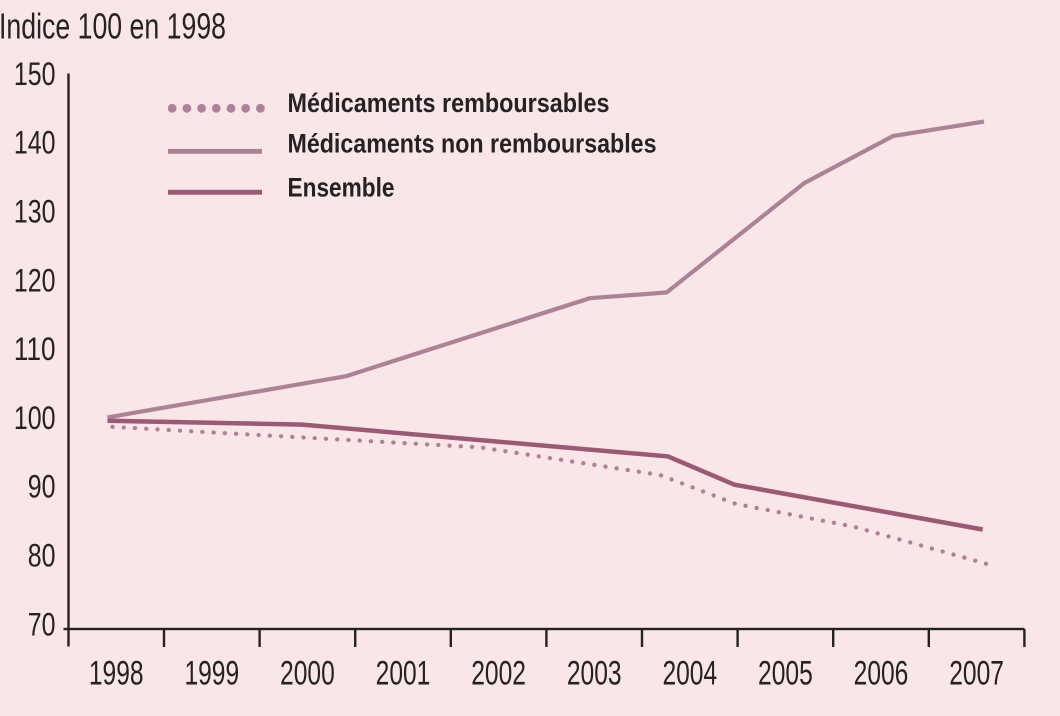 The image size is (1060, 716). What do you see at coordinates (881, 673) in the screenshot?
I see `svg-text: 2006` at bounding box center [881, 673].